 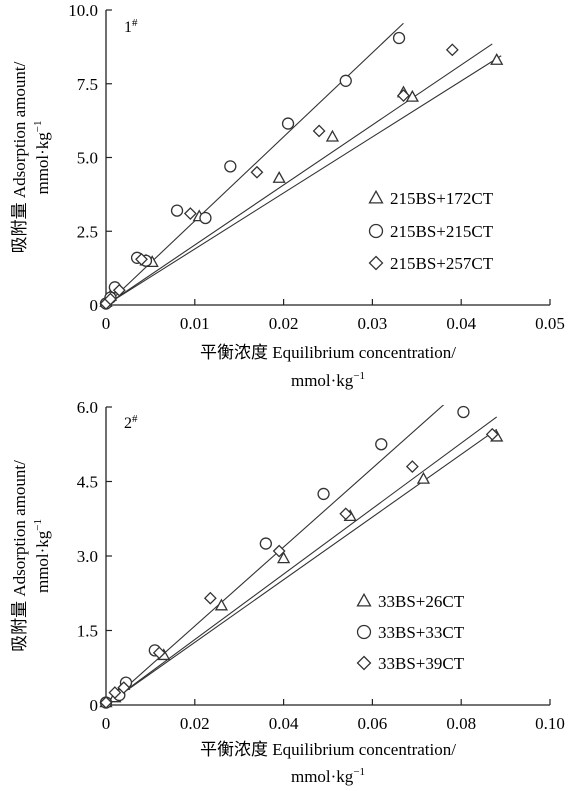 I want to click on panel-label-number: 2, so click(x=128, y=423).